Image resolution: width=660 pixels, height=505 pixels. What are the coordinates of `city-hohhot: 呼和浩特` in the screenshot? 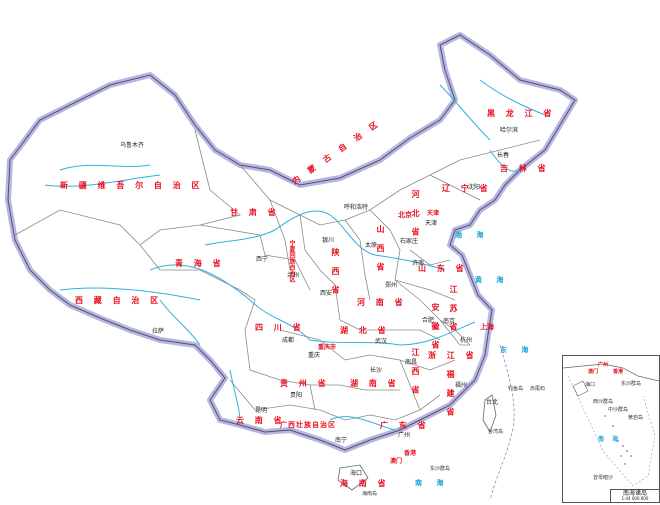 It's located at (356, 207).